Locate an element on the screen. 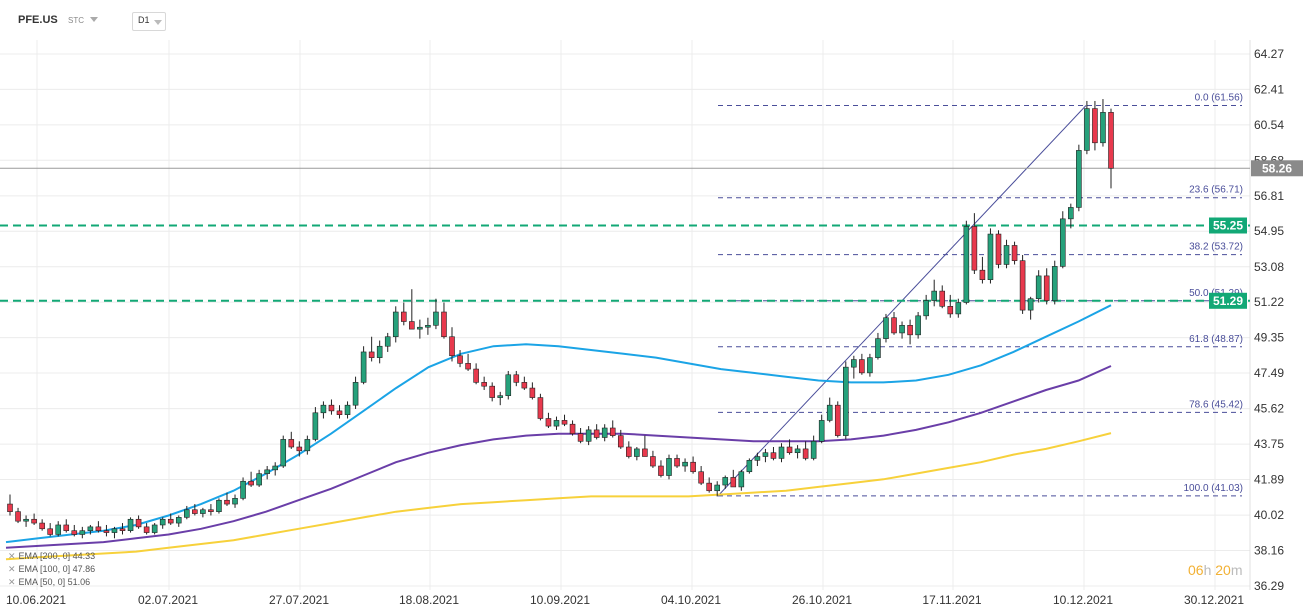 This screenshot has width=1315, height=616. horizontal-level-badge is located at coordinates (1228, 225).